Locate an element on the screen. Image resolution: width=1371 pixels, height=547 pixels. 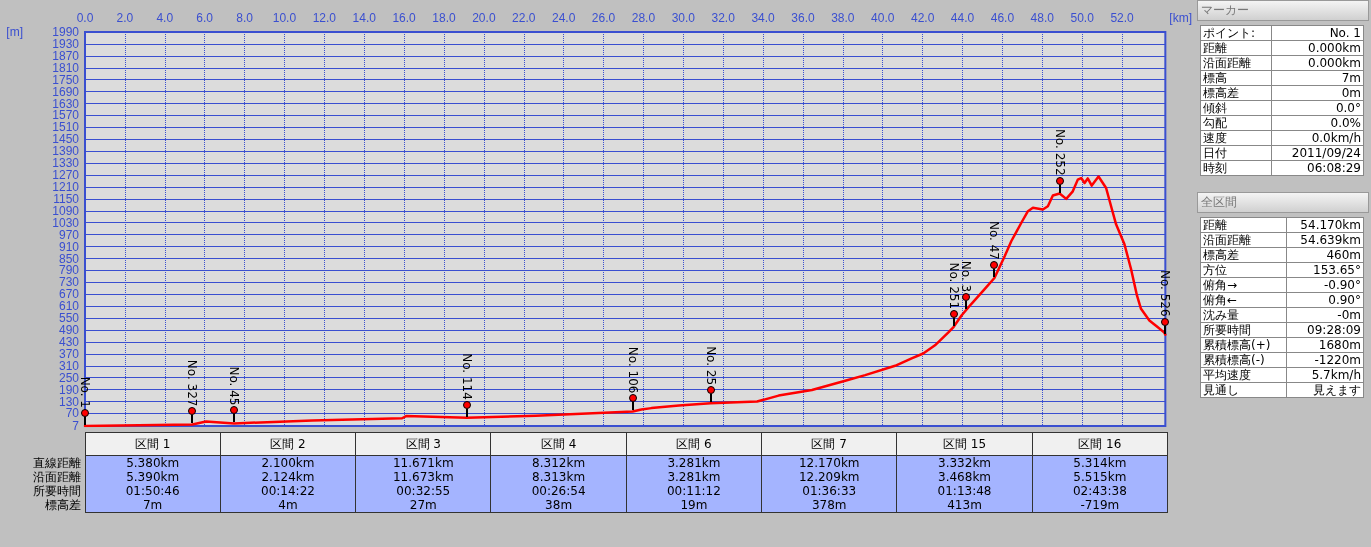
x-tick-label: 14.0 is located at coordinates (364, 18).